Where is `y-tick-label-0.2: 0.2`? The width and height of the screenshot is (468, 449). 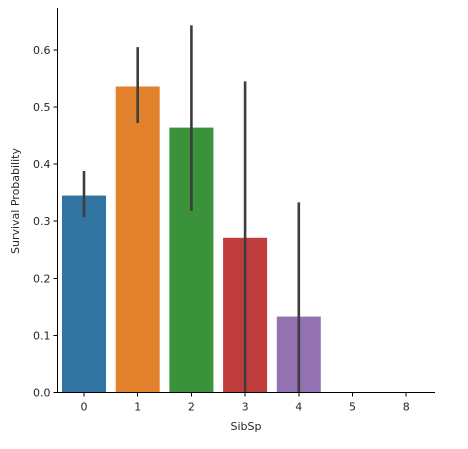
y-tick-label-0.2: 0.2 is located at coordinates (42, 278).